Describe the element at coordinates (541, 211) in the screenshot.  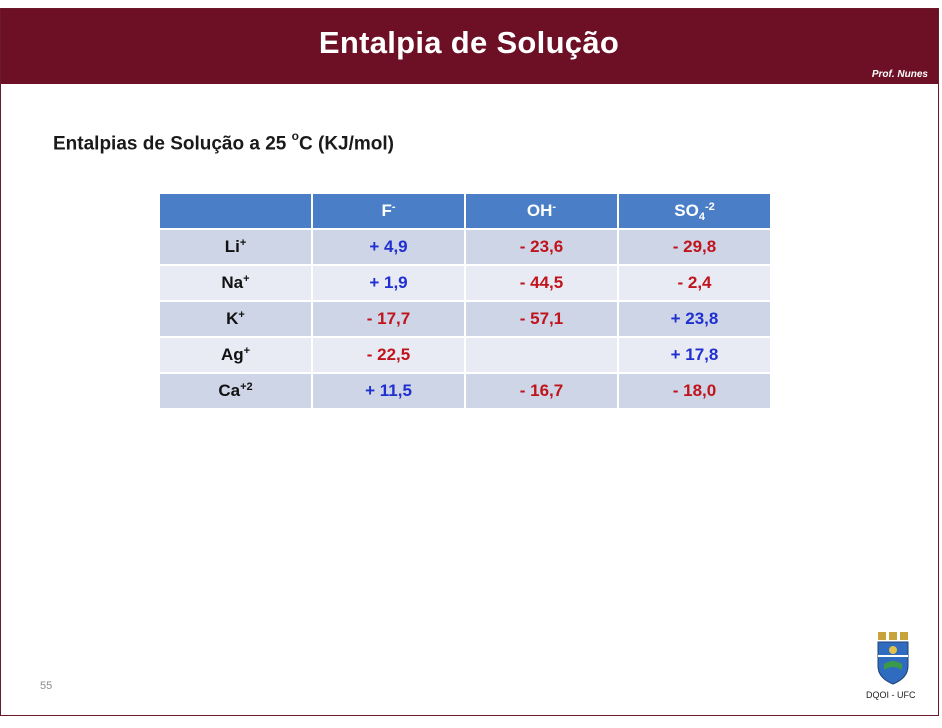
I see `header-anion-cell: OH-` at that location.